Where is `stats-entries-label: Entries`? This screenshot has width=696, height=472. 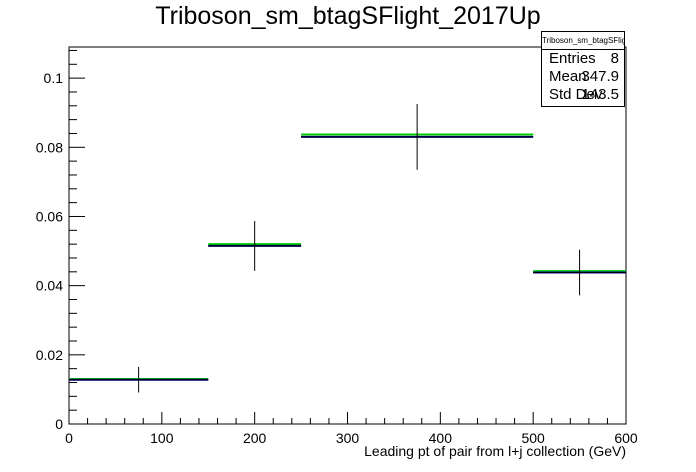 stats-entries-label: Entries is located at coordinates (572, 58).